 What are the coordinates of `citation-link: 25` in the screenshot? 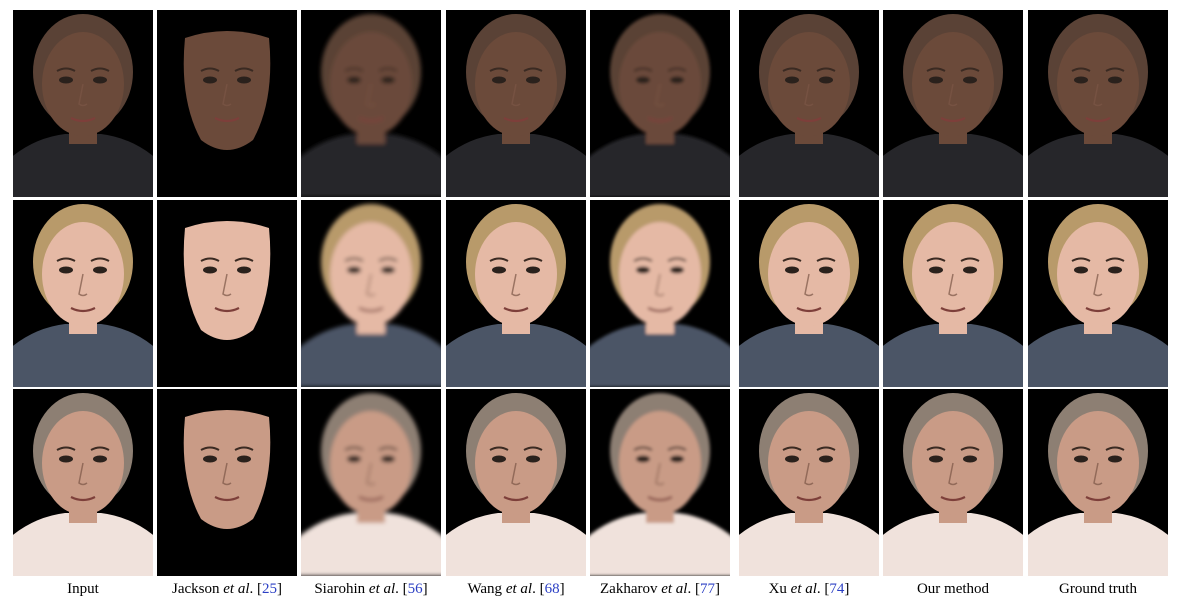 It's located at (269, 589).